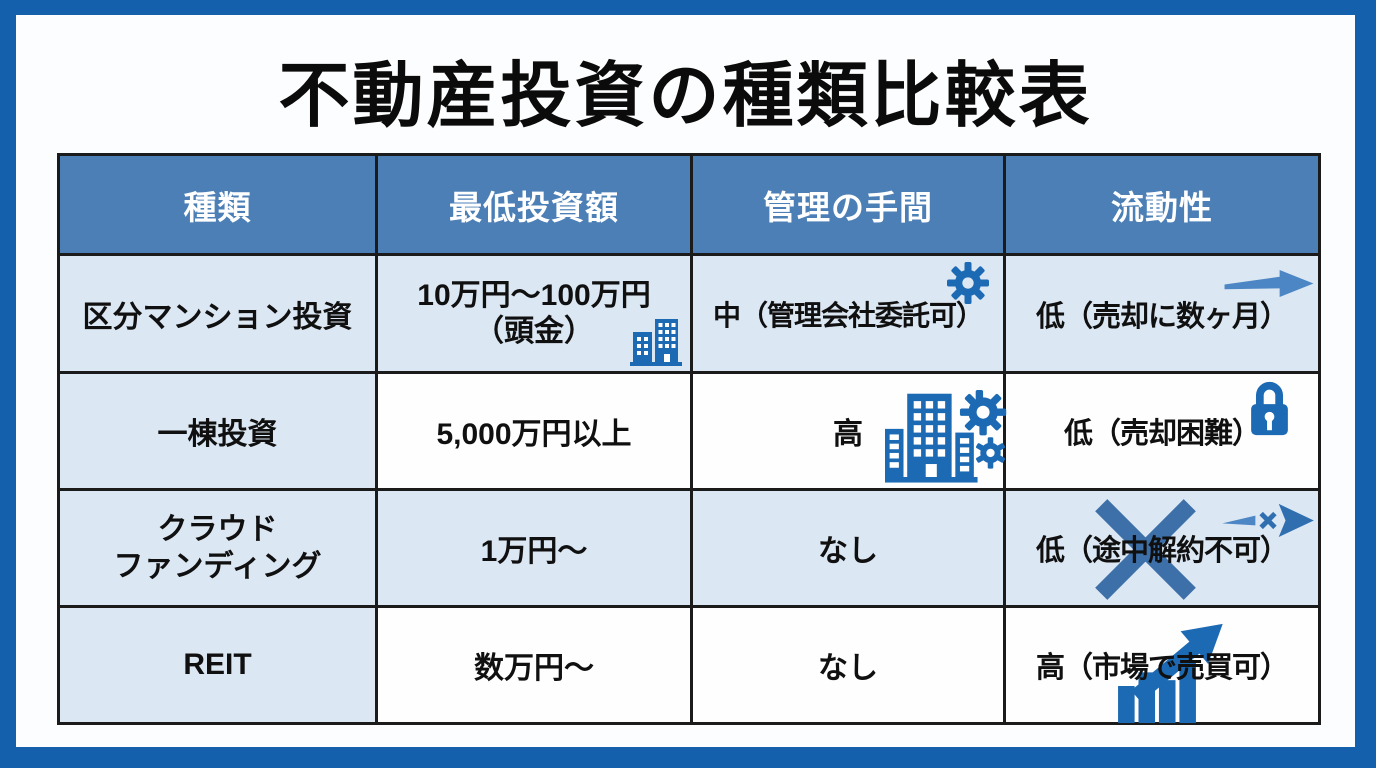  What do you see at coordinates (217, 434) in the screenshot?
I see `building-type-label: 一棟投資` at bounding box center [217, 434].